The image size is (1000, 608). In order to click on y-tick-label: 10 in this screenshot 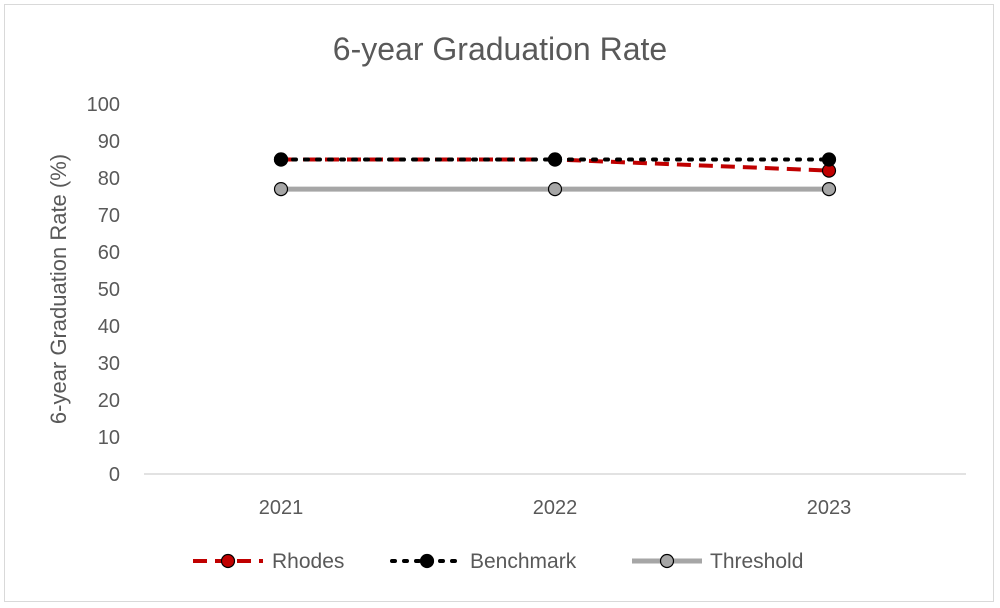, I will do `click(109, 438)`.